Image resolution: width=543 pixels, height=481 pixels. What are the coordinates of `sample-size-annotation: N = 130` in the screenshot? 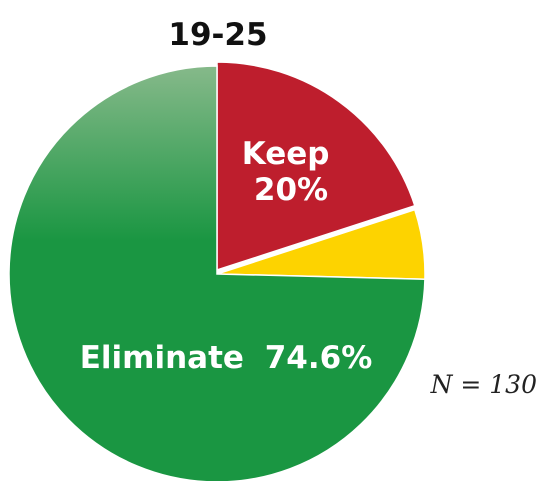 It's located at (484, 384).